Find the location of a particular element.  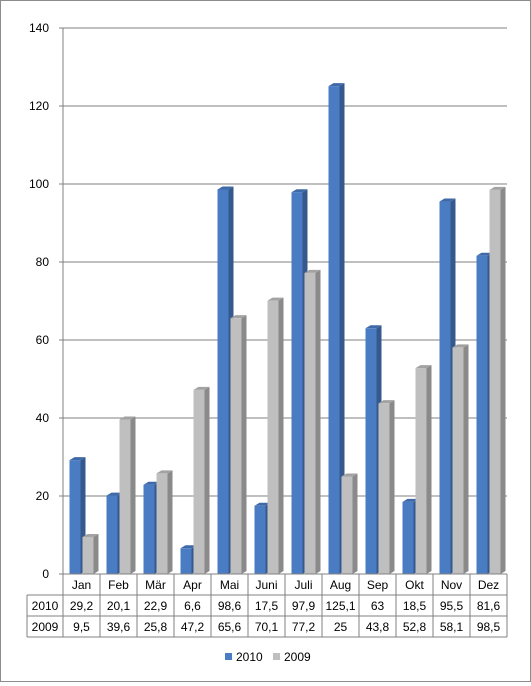

data-label: 9,5 is located at coordinates (81, 627).